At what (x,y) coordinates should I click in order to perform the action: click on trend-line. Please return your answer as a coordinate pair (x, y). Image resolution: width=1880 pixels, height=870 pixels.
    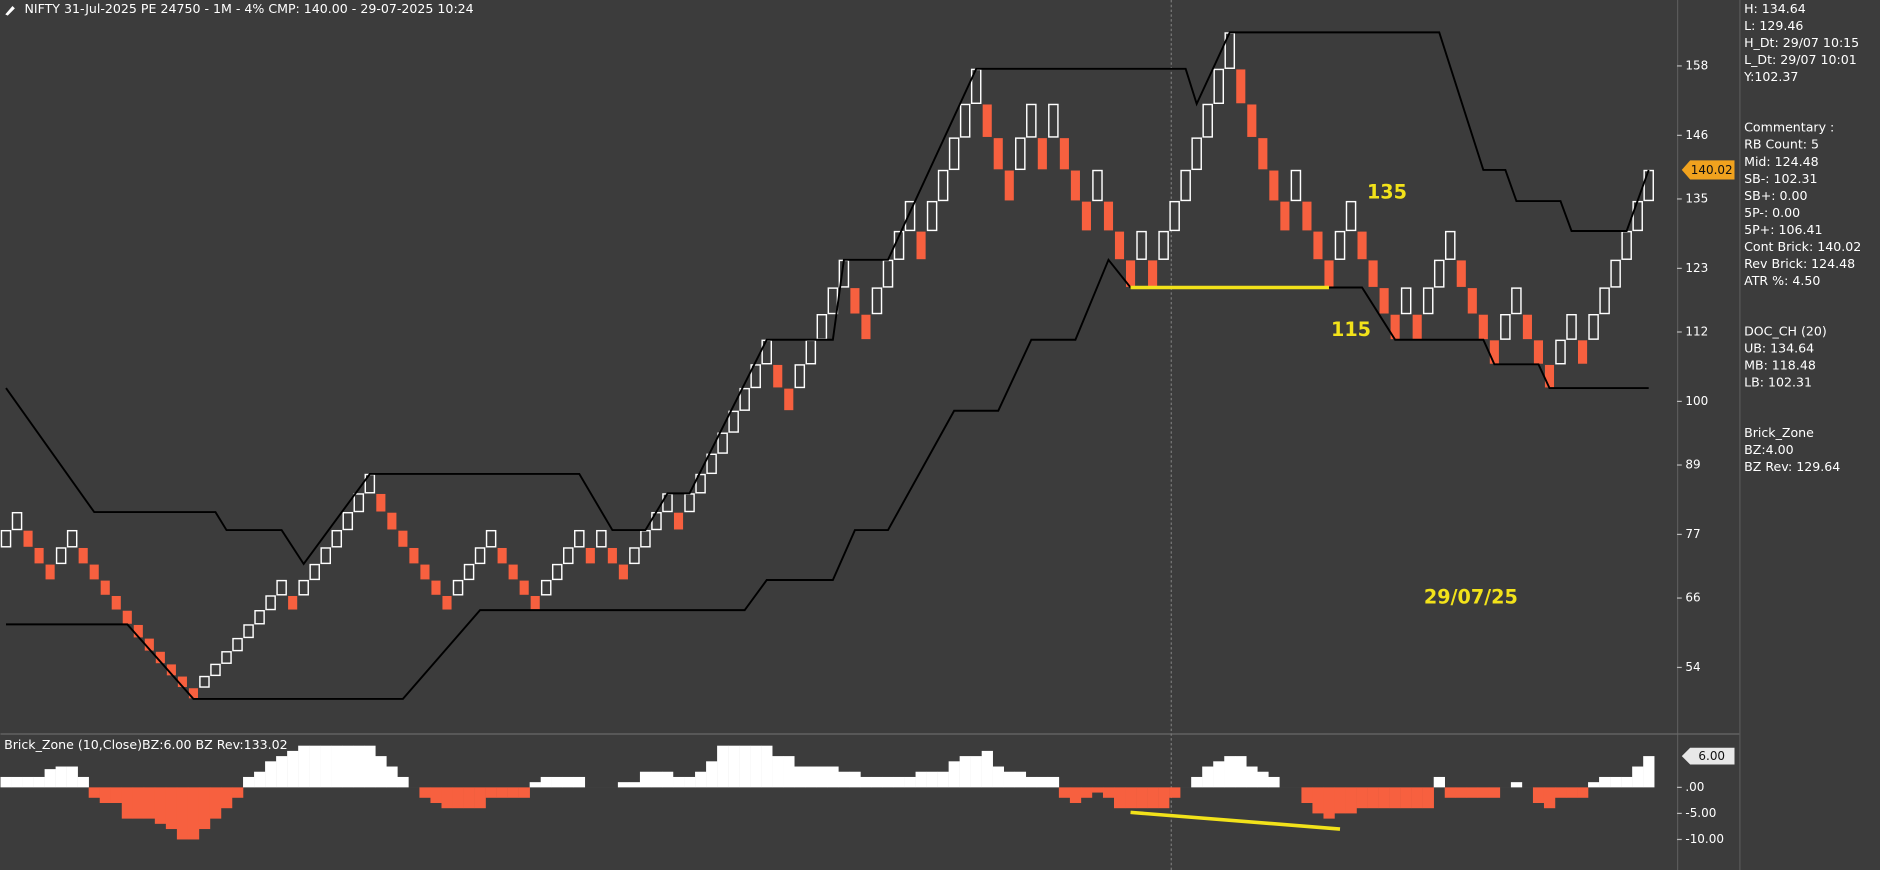
    Looking at the image, I should click on (1235, 820).